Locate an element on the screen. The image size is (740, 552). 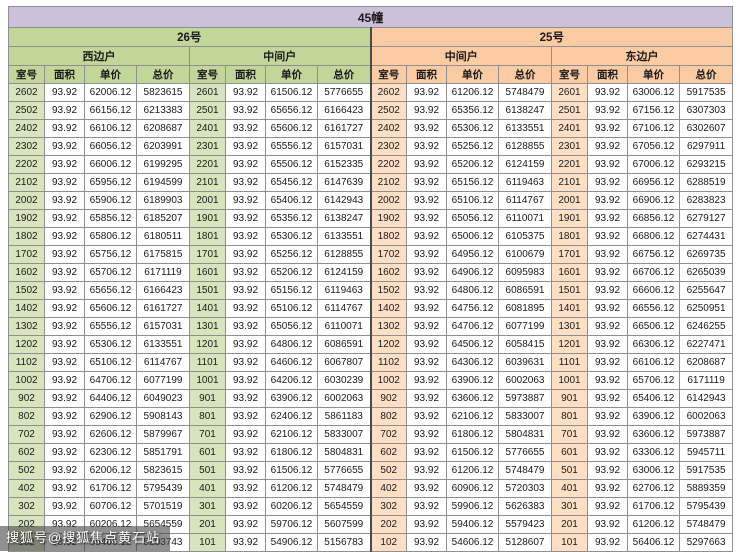
room-cell: 901 is located at coordinates (207, 398).